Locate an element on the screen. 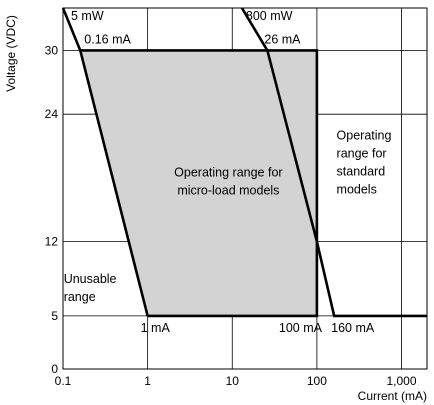 The height and width of the screenshot is (405, 434). annotation-1-ma: 1 mA is located at coordinates (156, 328).